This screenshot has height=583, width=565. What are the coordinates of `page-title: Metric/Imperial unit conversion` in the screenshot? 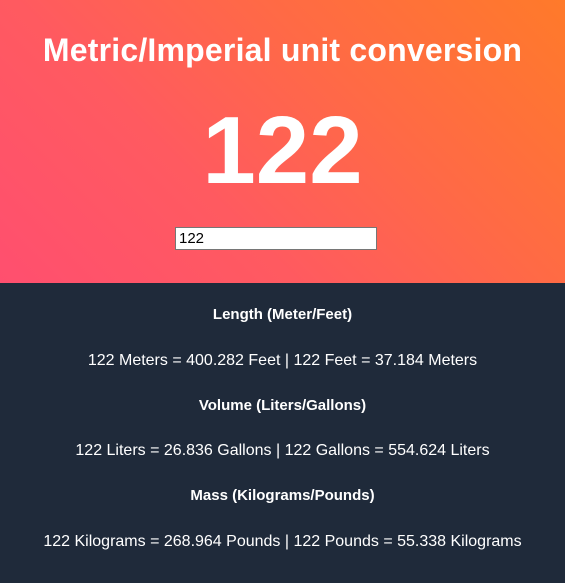 It's located at (282, 50).